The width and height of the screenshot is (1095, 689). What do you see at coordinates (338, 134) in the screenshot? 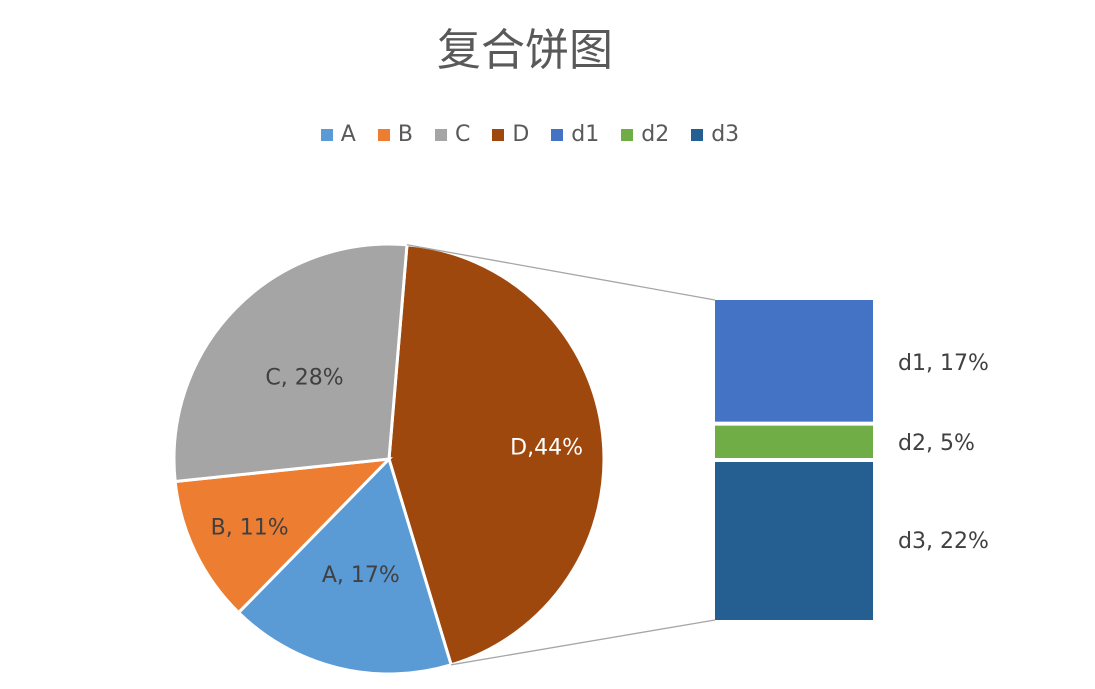
I see `legend-item-A: A` at bounding box center [338, 134].